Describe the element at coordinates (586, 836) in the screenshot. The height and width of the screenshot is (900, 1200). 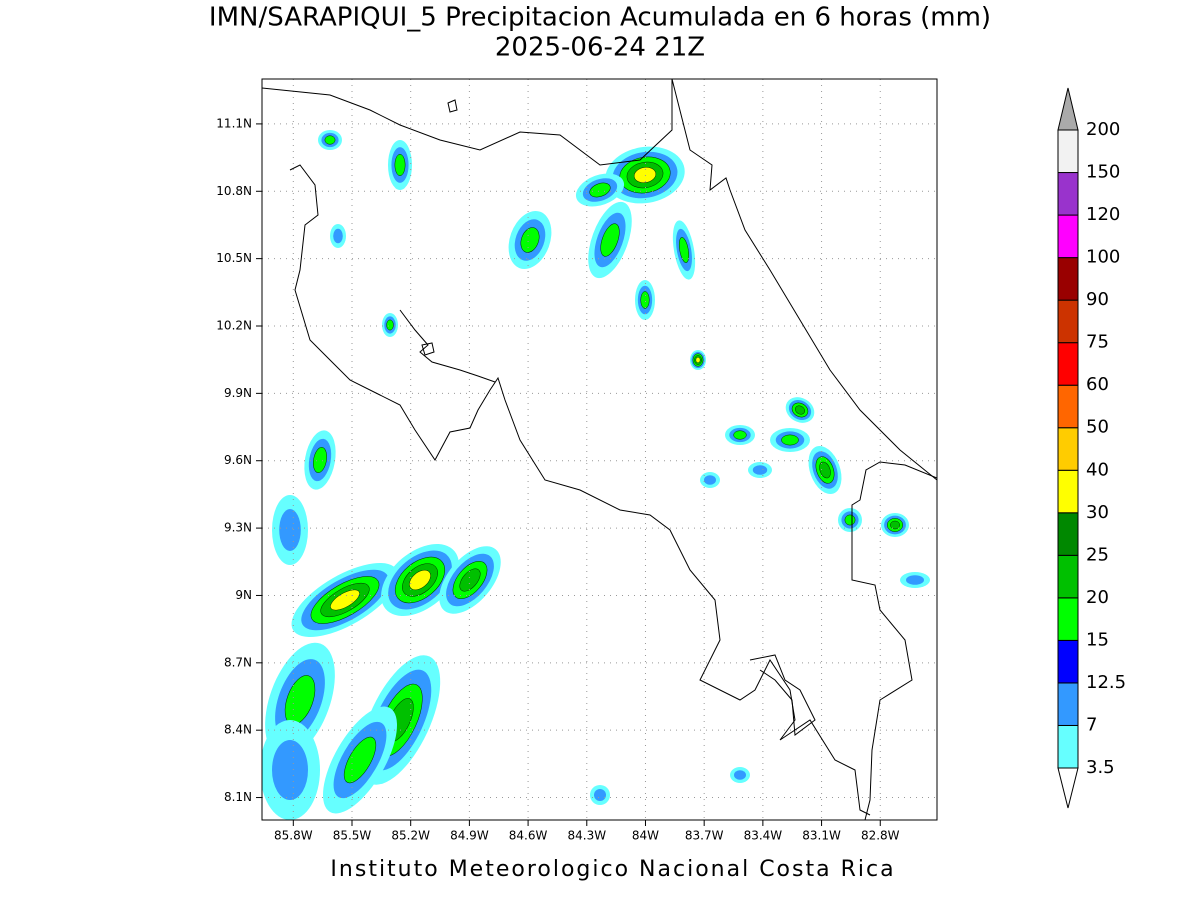
I see `x-tick-label: 84.3W` at that location.